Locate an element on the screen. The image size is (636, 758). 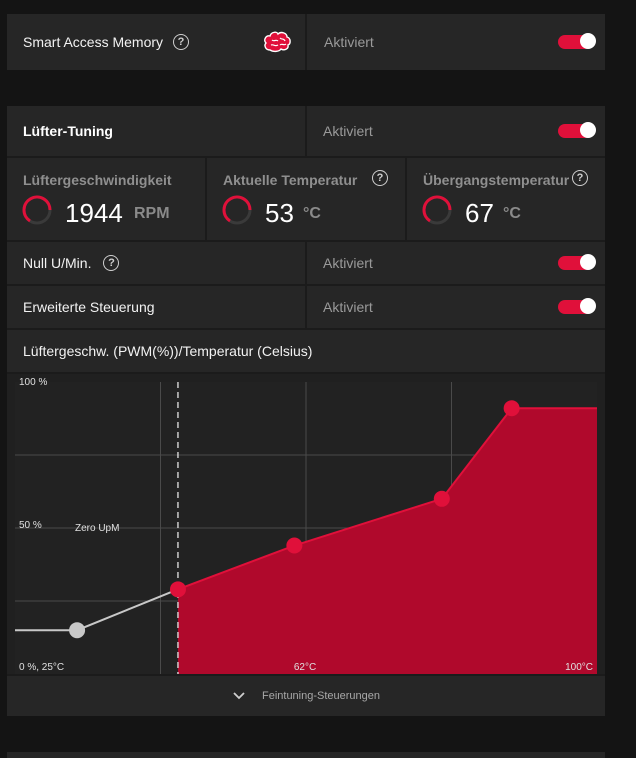
junction-temp-unit: °C is located at coordinates (512, 213).